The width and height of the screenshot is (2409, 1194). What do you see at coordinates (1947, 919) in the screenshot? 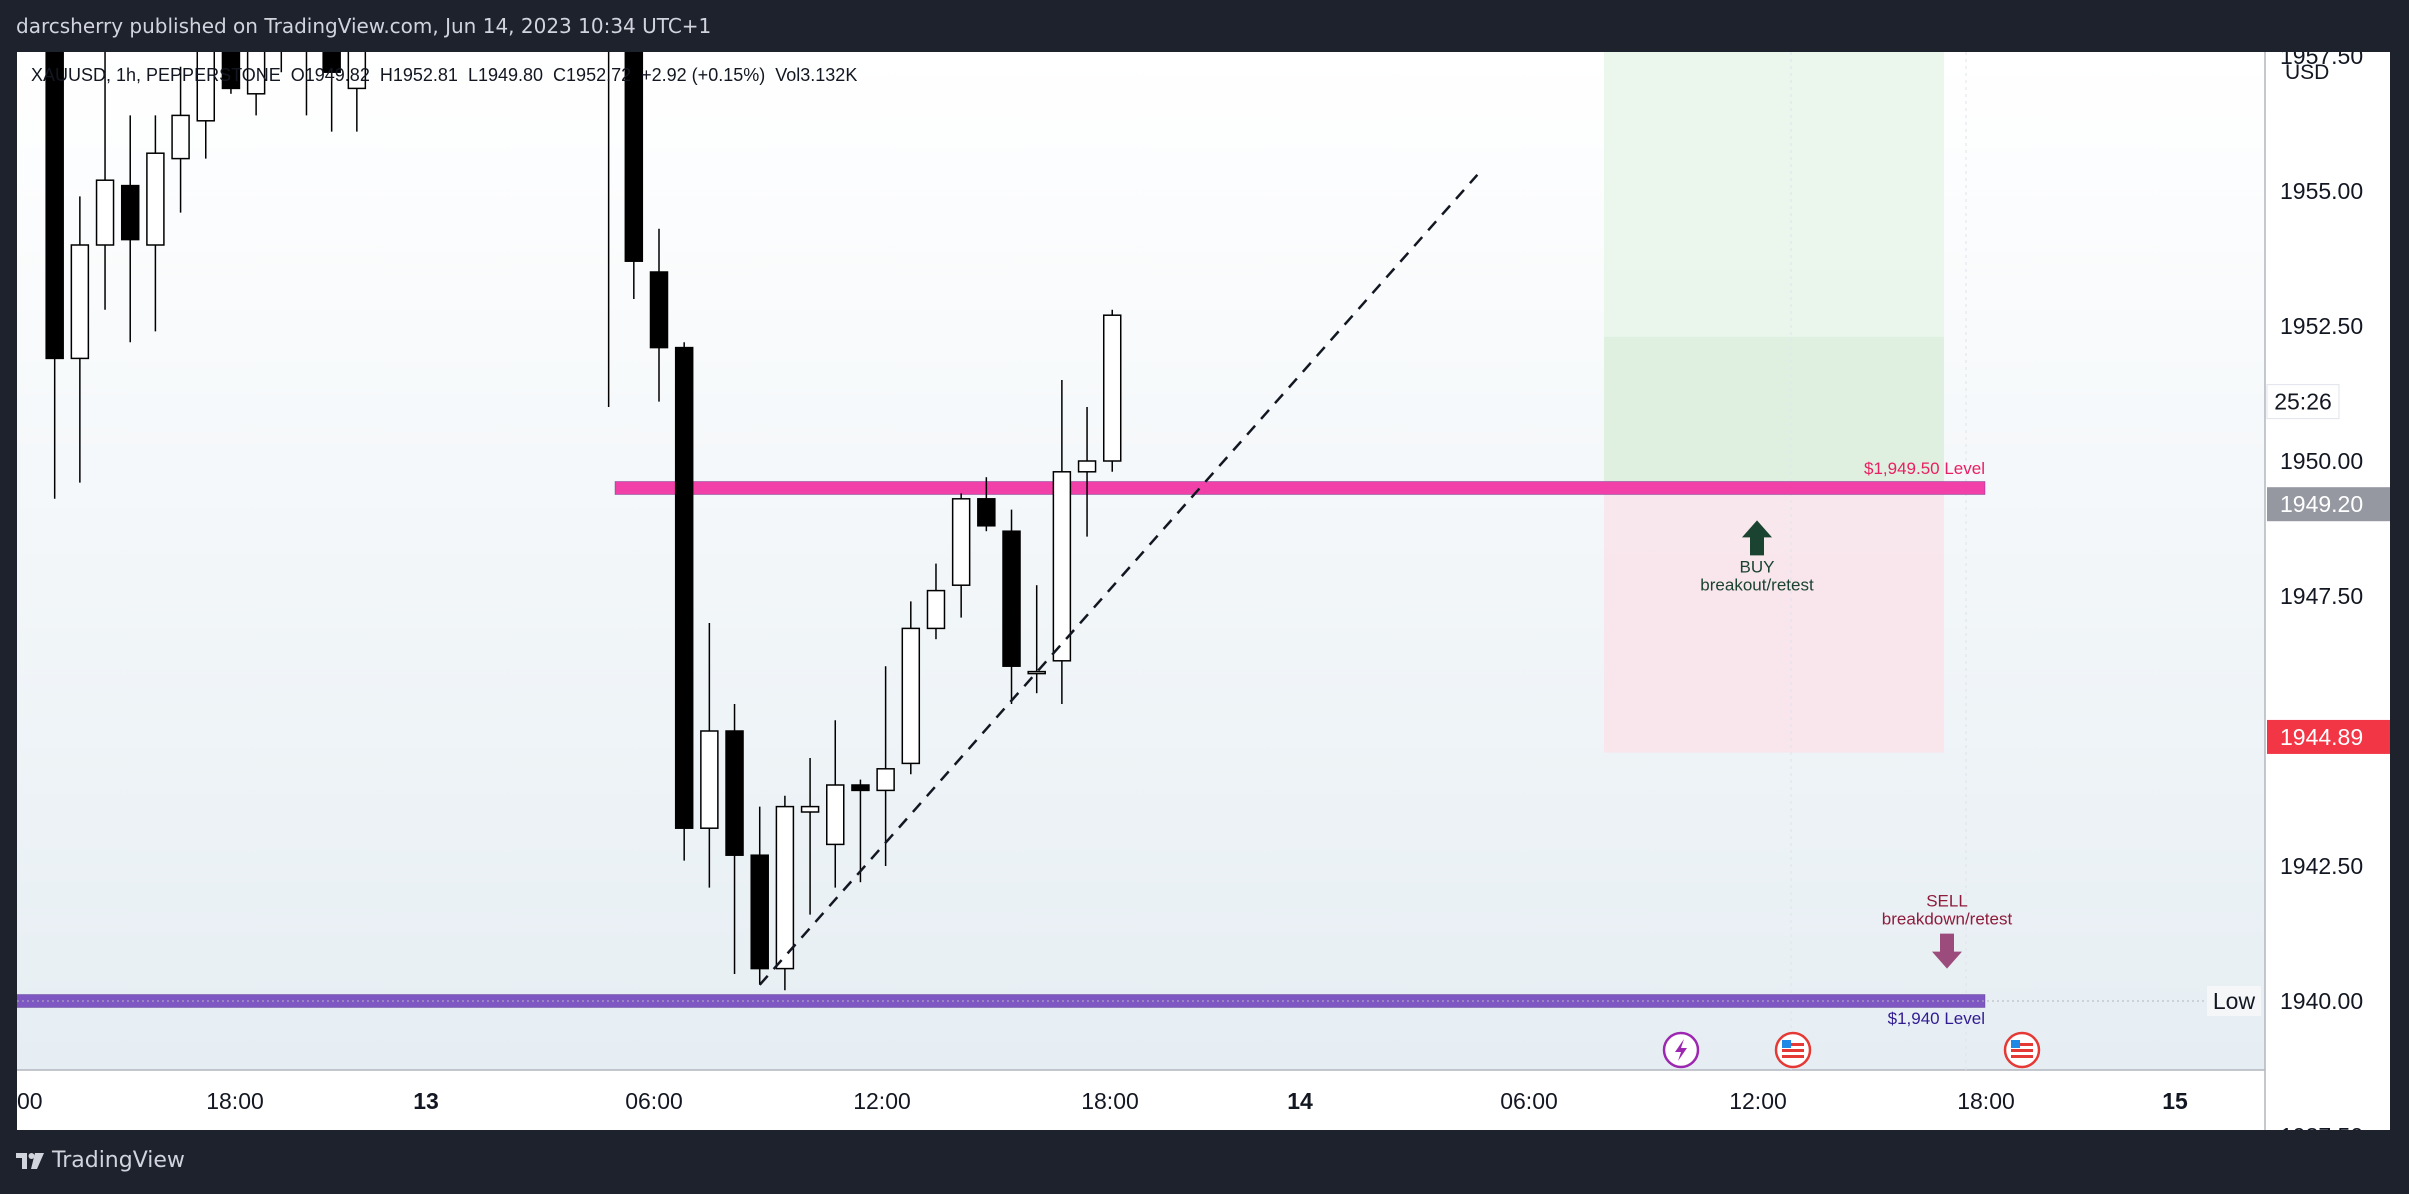
I see `annotation-subtitle: breakdown/retest` at bounding box center [1947, 919].